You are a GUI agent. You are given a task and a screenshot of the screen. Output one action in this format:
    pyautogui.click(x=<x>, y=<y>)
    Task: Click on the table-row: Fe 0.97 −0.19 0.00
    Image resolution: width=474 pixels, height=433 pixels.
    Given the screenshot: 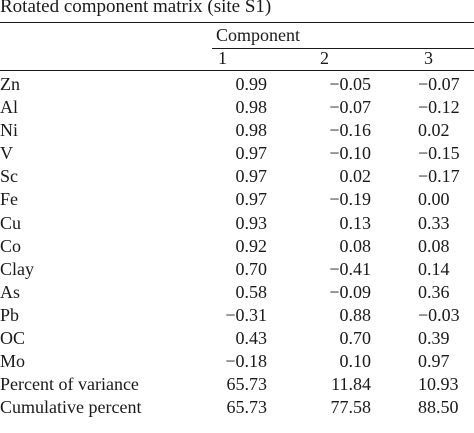 What is the action you would take?
    pyautogui.click(x=237, y=199)
    